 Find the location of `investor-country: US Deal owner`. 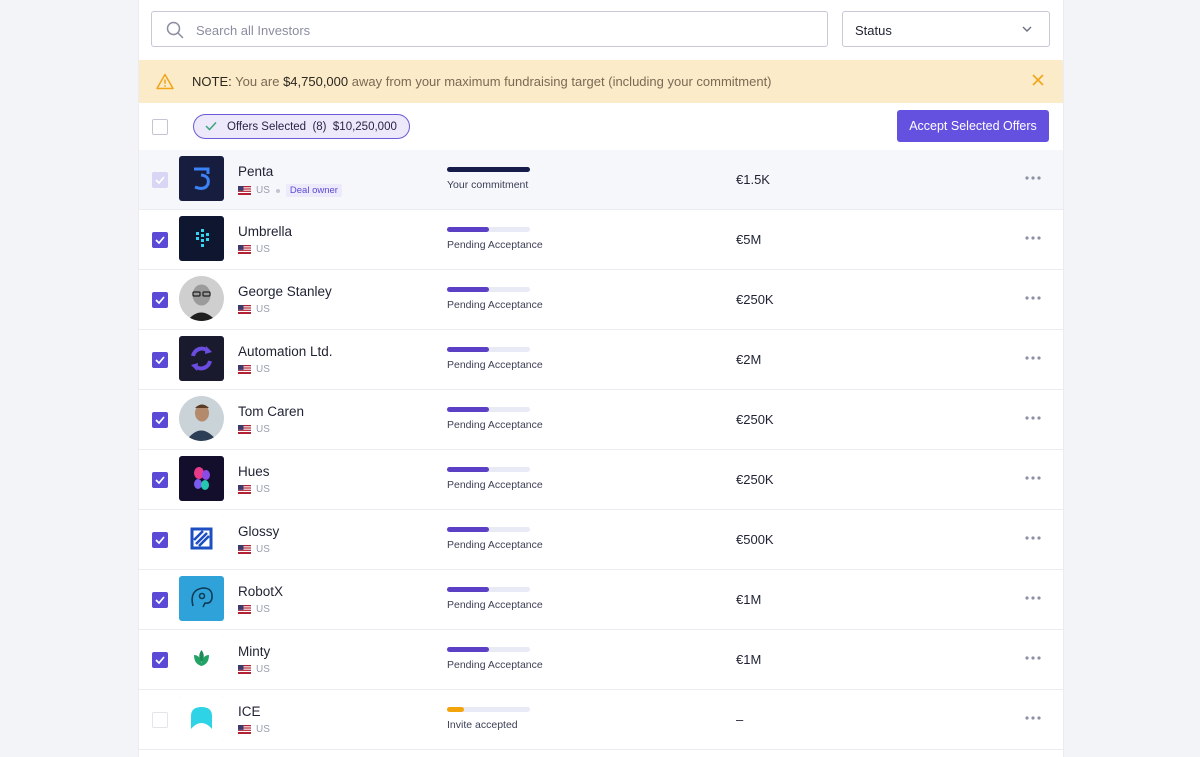

investor-country: US Deal owner is located at coordinates (290, 190).